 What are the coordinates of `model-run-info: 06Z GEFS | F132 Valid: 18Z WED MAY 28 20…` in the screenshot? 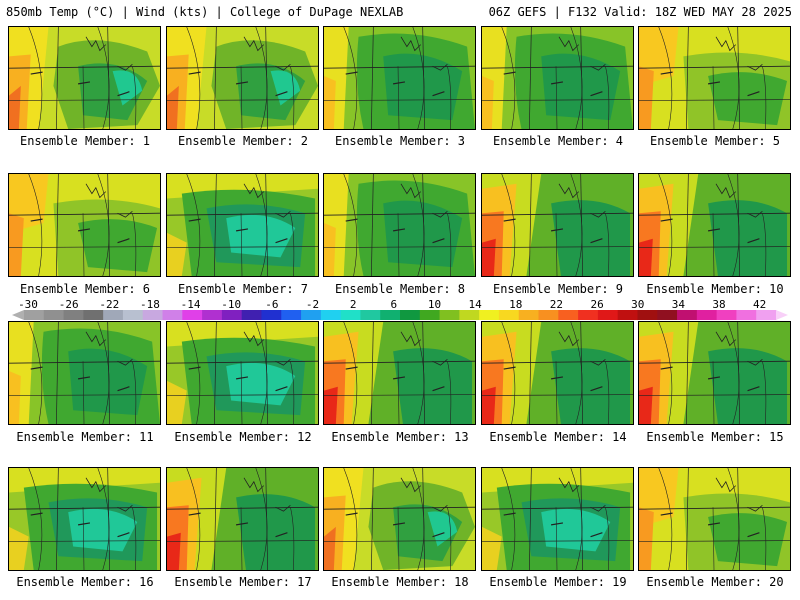 It's located at (640, 12).